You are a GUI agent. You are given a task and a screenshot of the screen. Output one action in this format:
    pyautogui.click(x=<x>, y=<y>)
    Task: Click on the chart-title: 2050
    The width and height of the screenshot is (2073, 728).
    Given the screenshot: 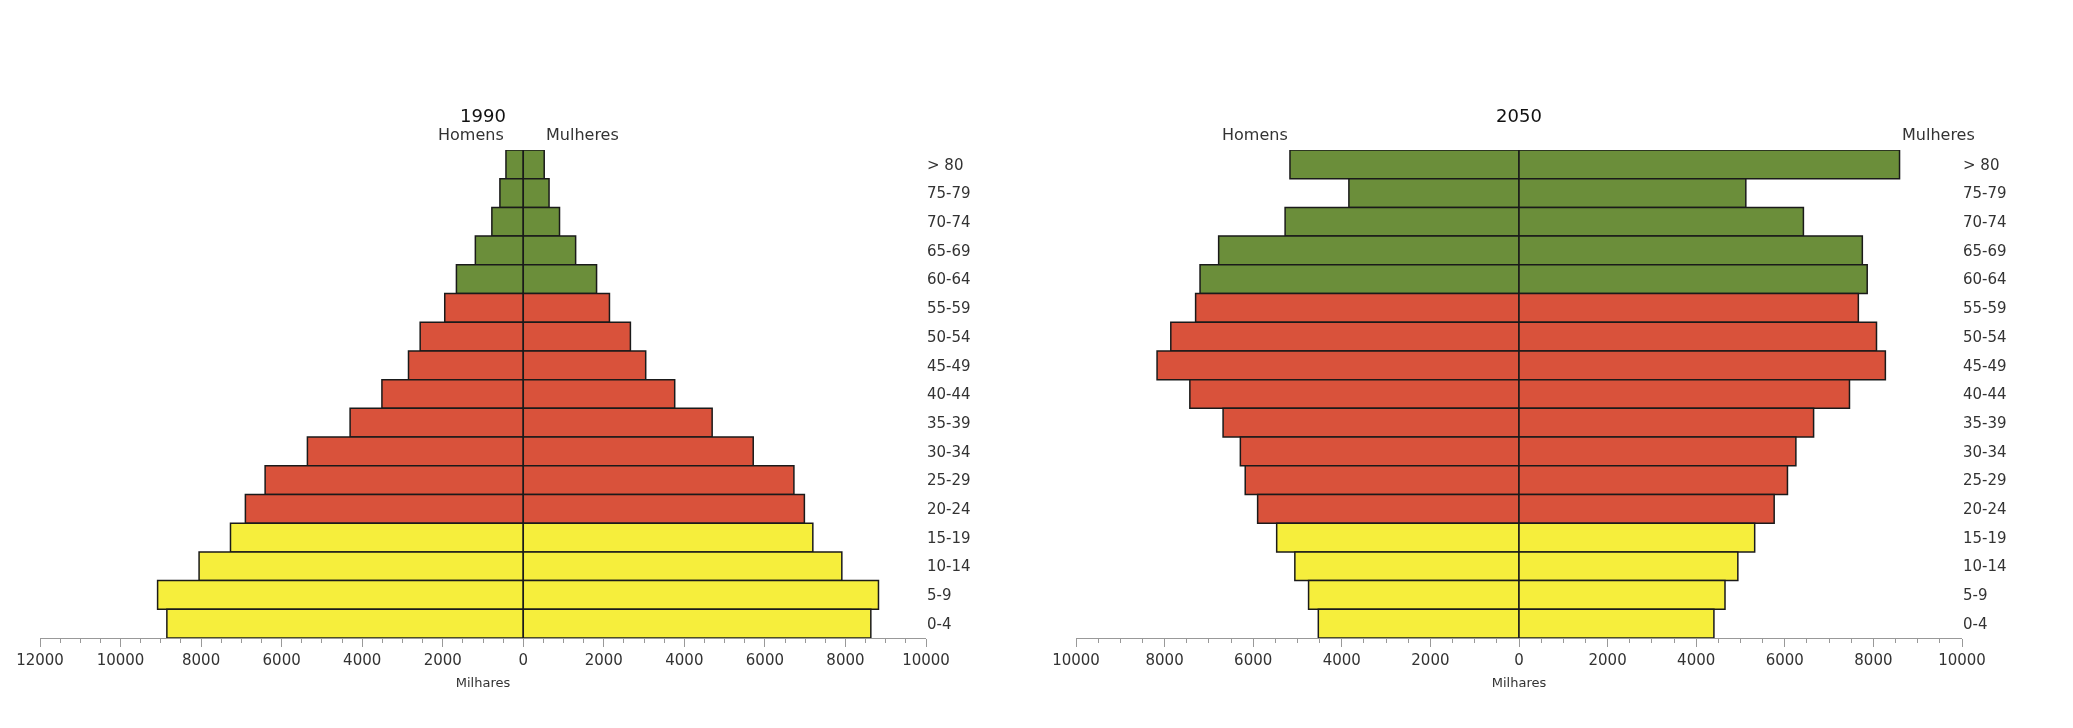 What is the action you would take?
    pyautogui.click(x=1519, y=115)
    